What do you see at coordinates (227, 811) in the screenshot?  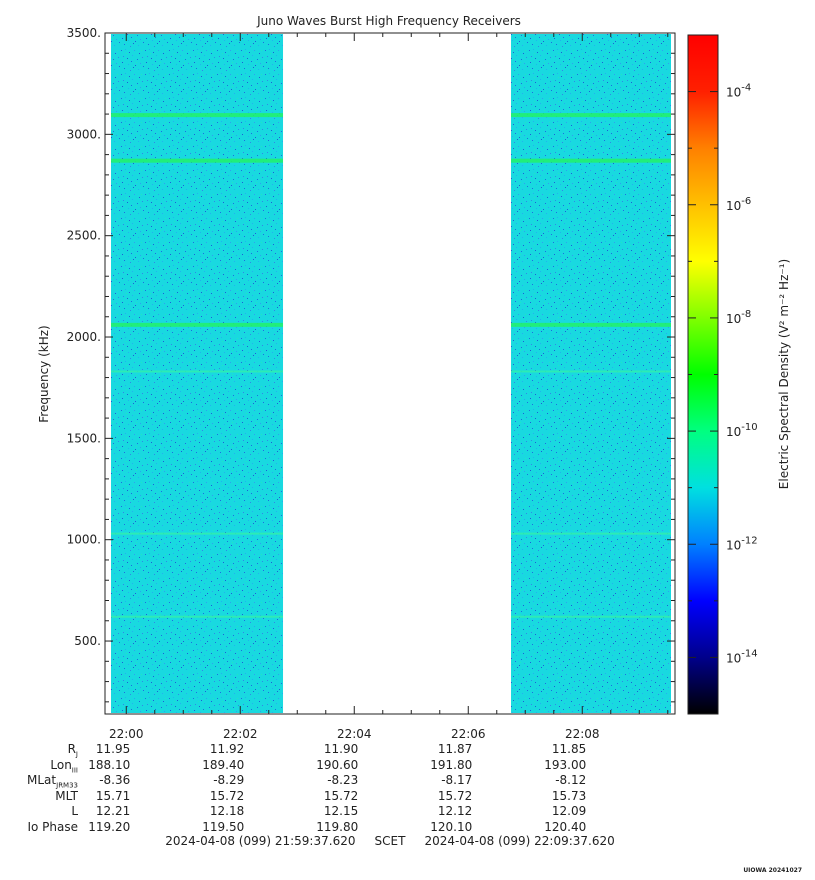 I see `ephemeris-value: 12.18` at bounding box center [227, 811].